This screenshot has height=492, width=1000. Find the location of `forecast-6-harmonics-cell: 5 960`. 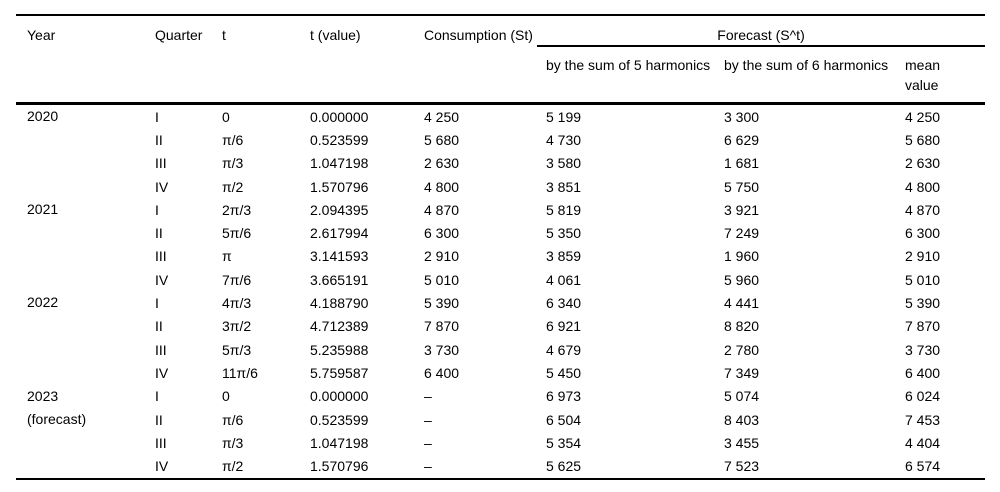

forecast-6-harmonics-cell: 5 960 is located at coordinates (742, 279).